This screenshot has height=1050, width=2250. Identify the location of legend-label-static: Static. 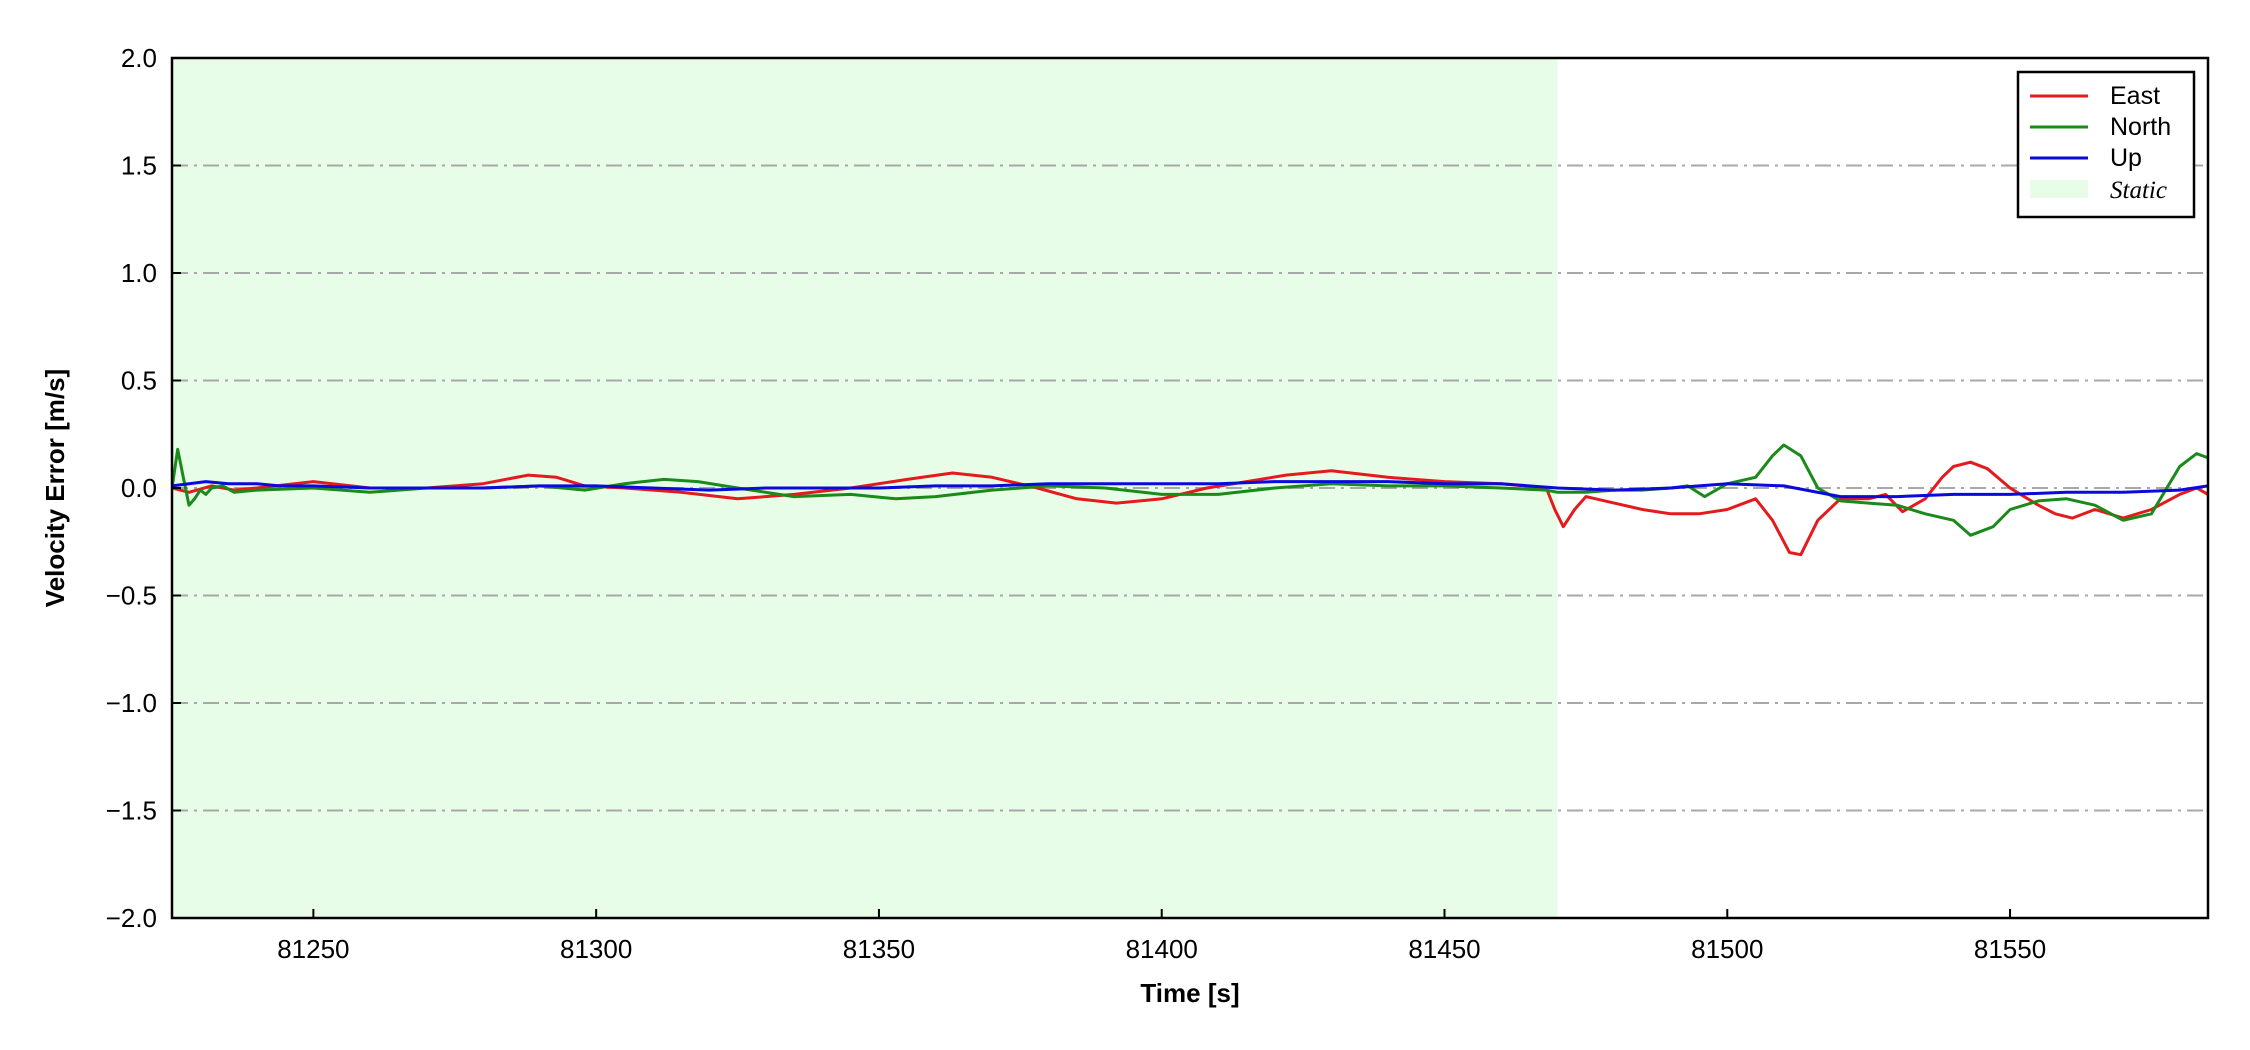
(2138, 190).